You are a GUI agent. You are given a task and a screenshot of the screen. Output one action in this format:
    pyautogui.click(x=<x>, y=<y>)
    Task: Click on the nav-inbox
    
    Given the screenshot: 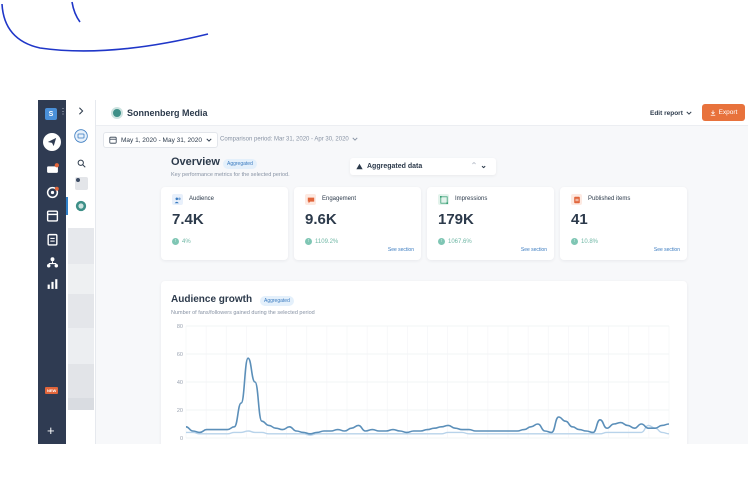 What is the action you would take?
    pyautogui.click(x=52, y=168)
    